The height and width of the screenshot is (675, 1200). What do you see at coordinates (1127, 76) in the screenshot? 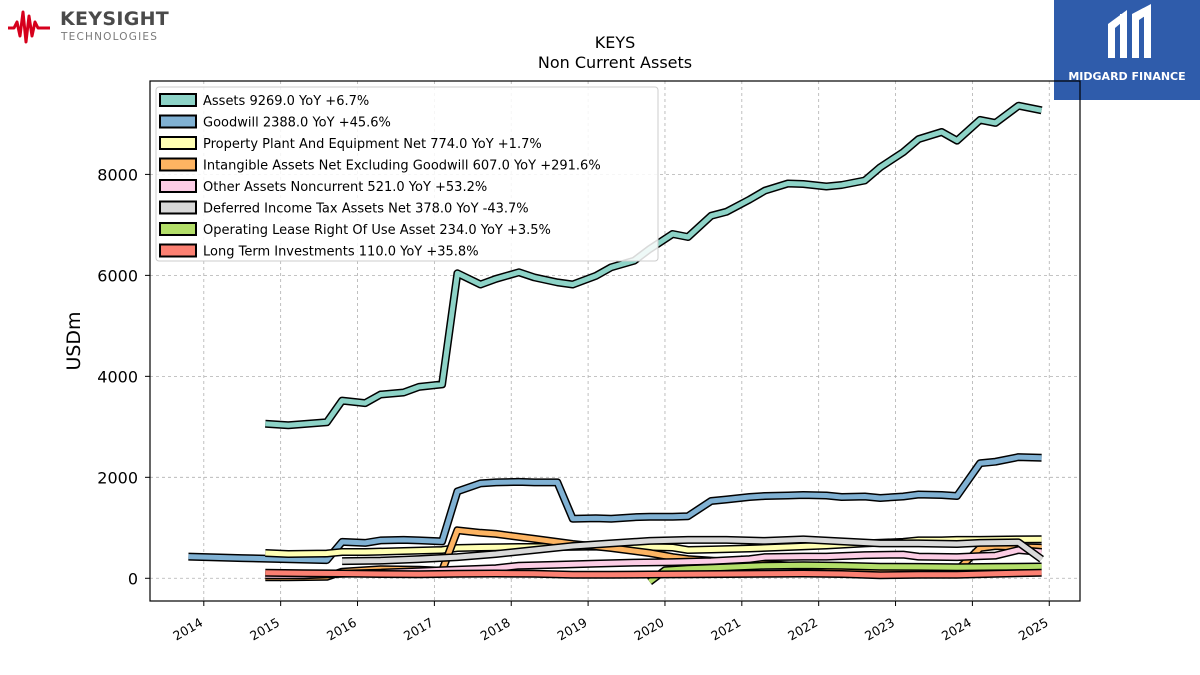
I see `midgard-finance-name: MIDGARD FINANCE` at bounding box center [1127, 76].